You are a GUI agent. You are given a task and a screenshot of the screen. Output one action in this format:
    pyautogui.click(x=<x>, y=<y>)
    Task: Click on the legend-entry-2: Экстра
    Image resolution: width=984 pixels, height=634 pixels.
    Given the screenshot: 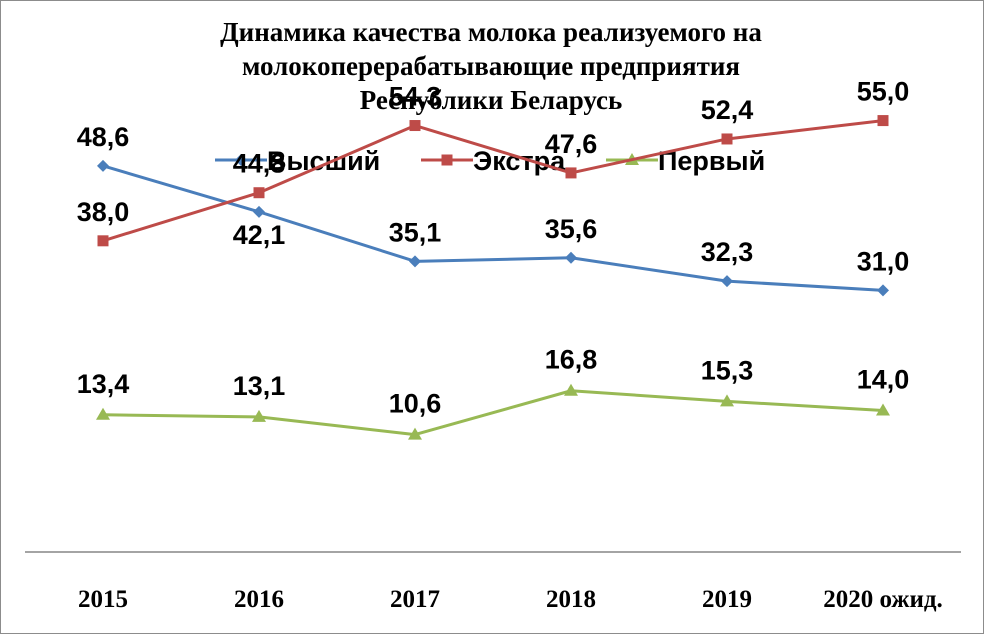 What is the action you would take?
    pyautogui.click(x=493, y=161)
    